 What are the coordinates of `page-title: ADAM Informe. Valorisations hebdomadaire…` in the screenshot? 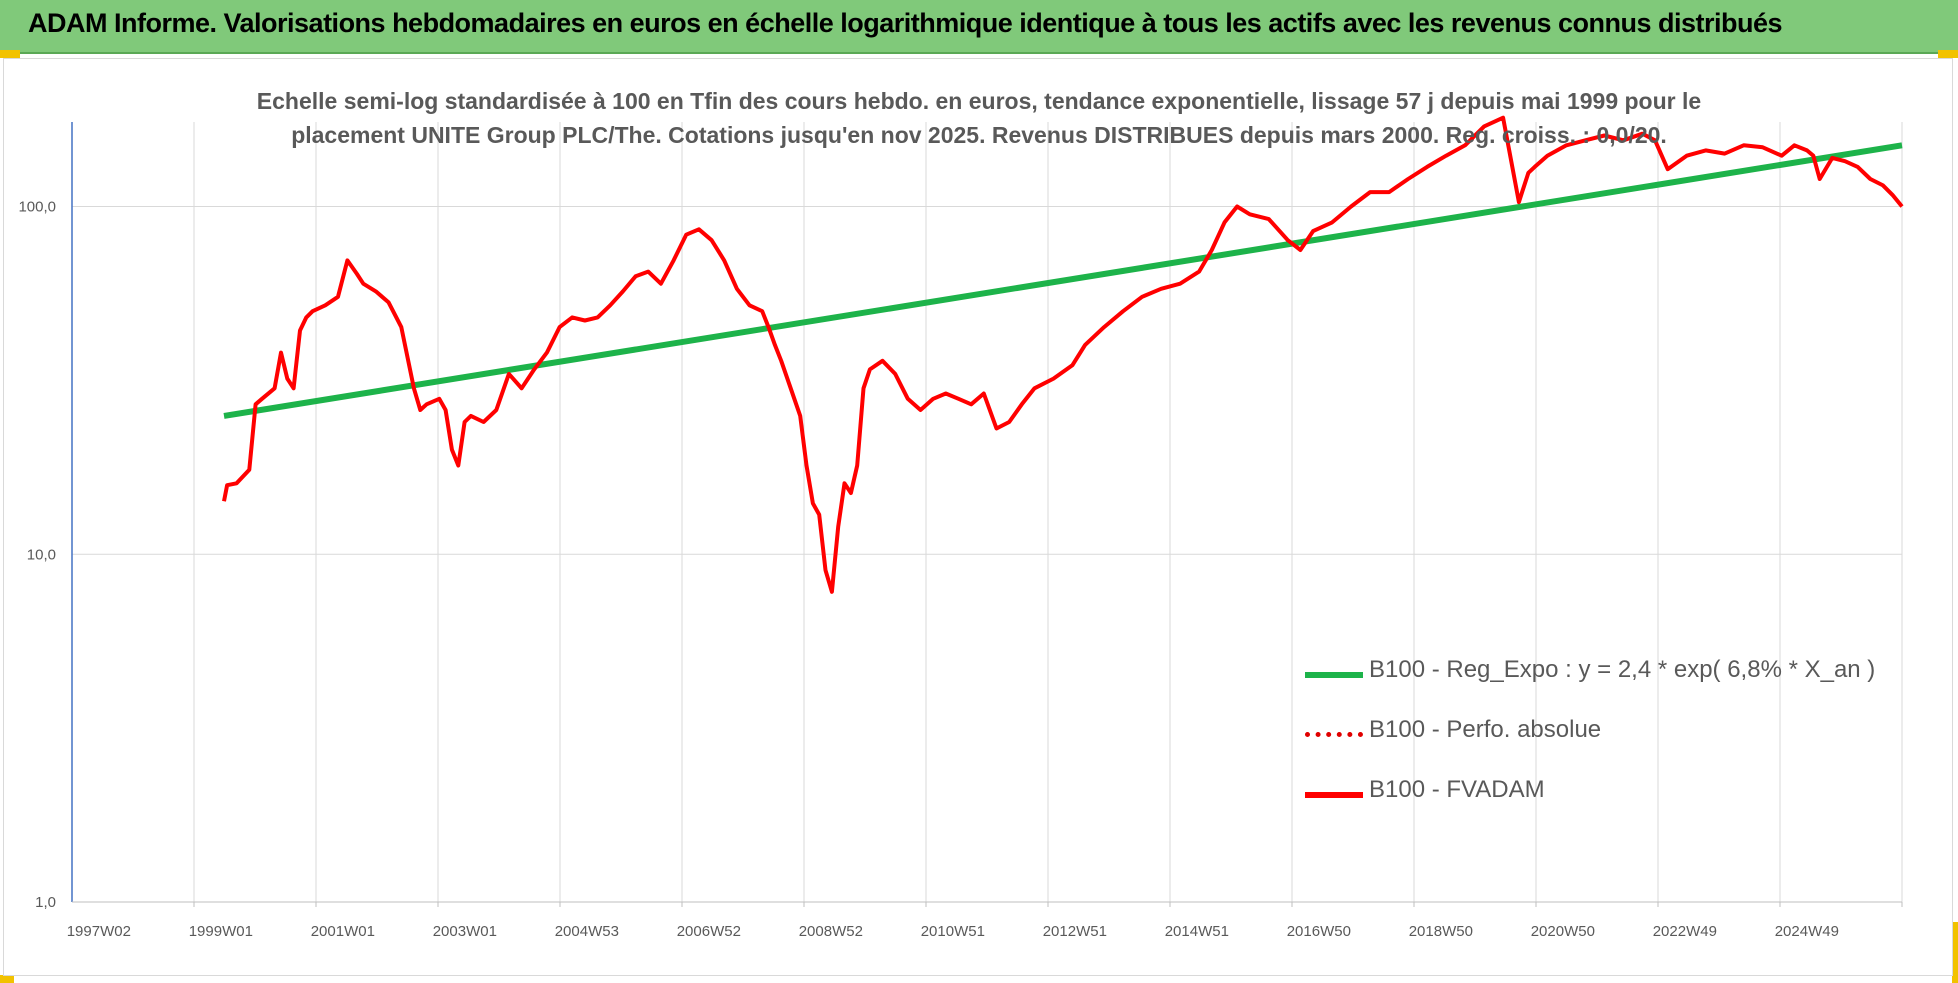 It's located at (905, 23).